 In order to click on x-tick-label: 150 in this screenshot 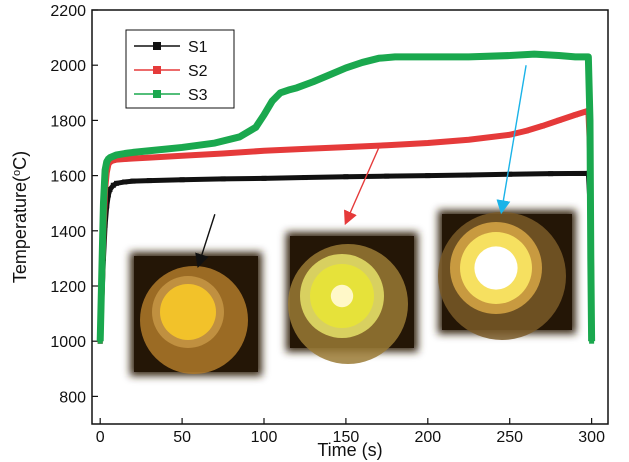, I will do `click(346, 437)`.